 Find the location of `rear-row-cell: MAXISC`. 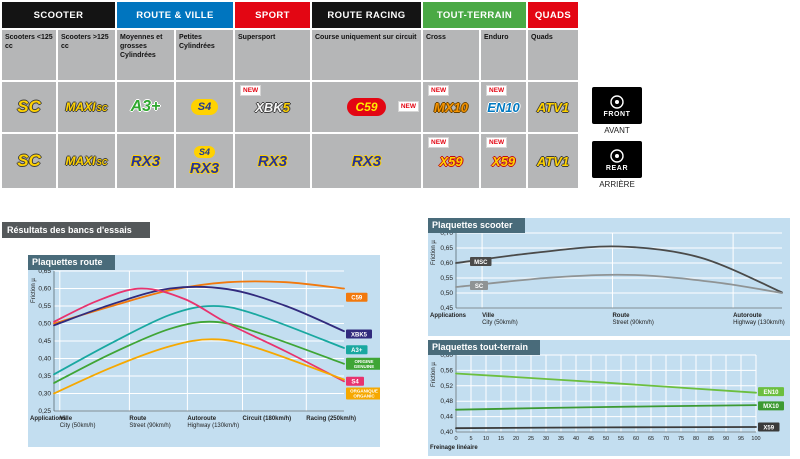

rear-row-cell: MAXISC is located at coordinates (86, 161).